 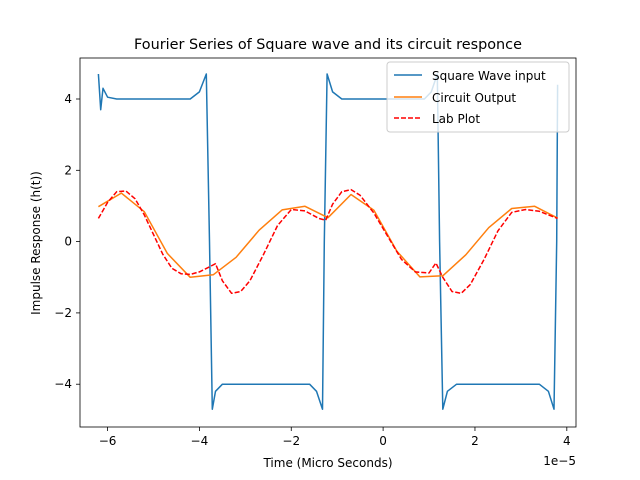 What do you see at coordinates (36, 243) in the screenshot?
I see `y-axis-label: Impulse Response (h(t))` at bounding box center [36, 243].